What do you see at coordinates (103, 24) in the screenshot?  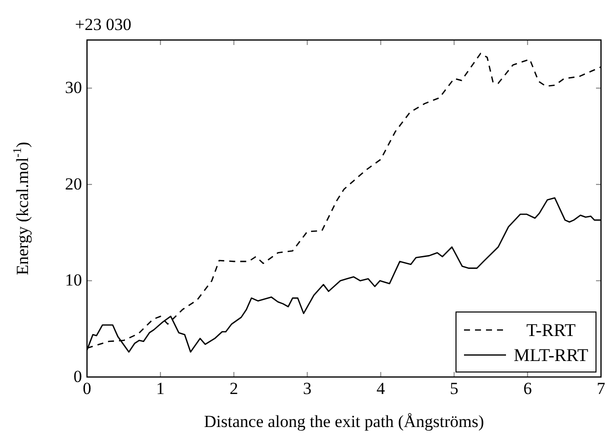 I see `text: +23 030` at bounding box center [103, 24].